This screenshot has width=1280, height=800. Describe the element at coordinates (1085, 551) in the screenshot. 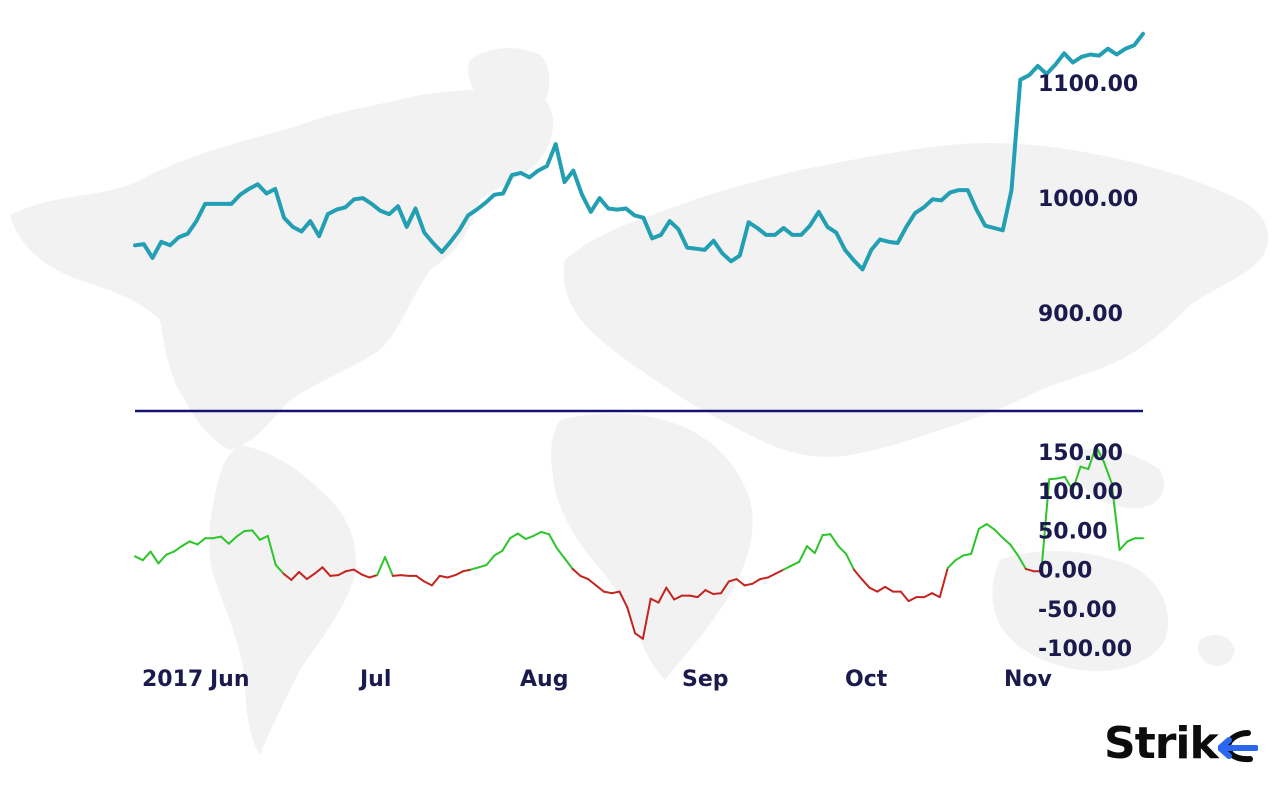

I see `oscillator-axis-ticks: 150.00 100.00 50.00 0.00 -50.00 -100.00` at that location.